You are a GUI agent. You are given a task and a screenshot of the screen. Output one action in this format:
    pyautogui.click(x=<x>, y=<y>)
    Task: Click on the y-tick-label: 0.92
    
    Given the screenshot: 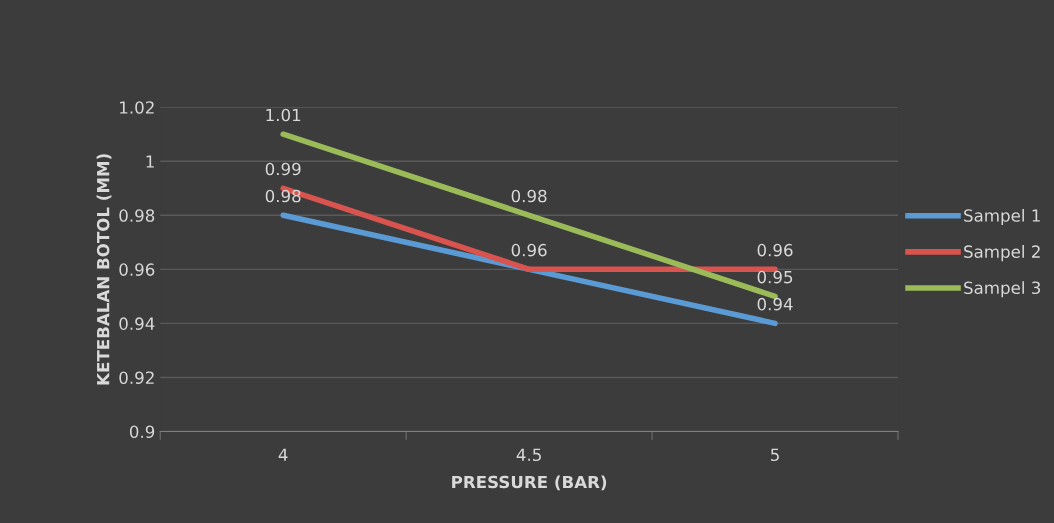 What is the action you would take?
    pyautogui.click(x=136, y=377)
    